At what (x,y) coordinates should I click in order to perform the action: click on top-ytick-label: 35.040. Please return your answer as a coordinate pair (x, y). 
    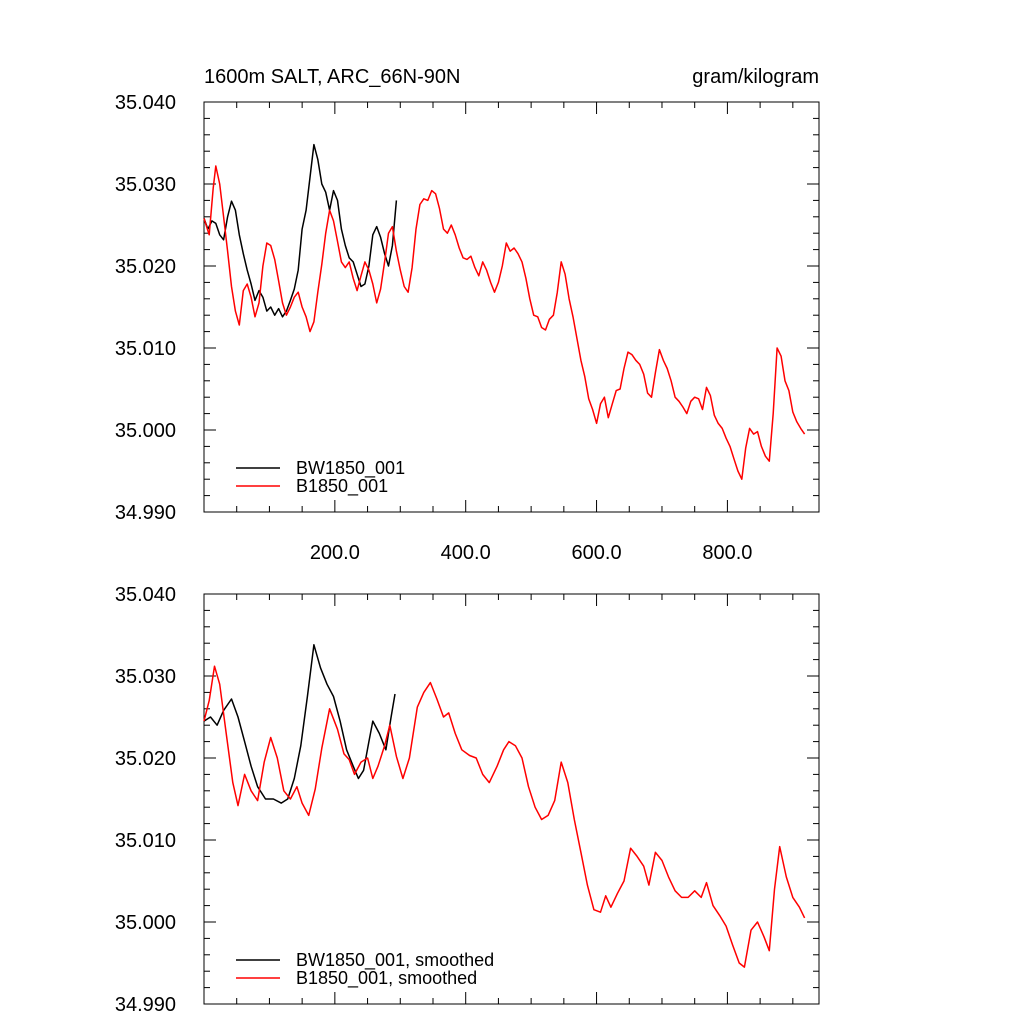
    Looking at the image, I should click on (145, 103).